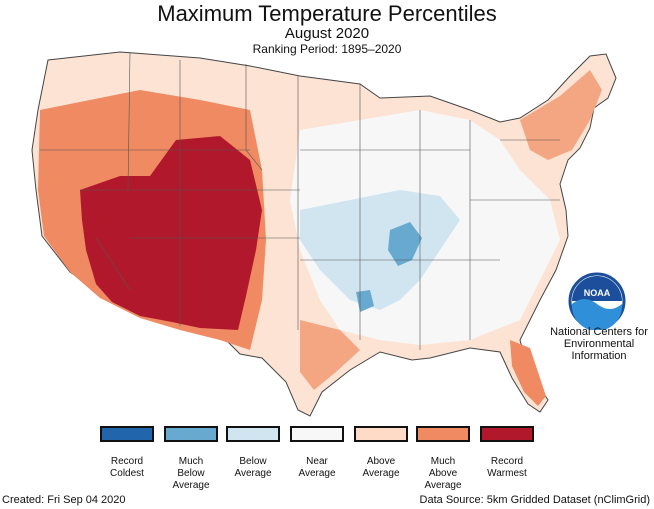 The image size is (654, 509). What do you see at coordinates (317, 434) in the screenshot?
I see `legend-swatch-near` at bounding box center [317, 434].